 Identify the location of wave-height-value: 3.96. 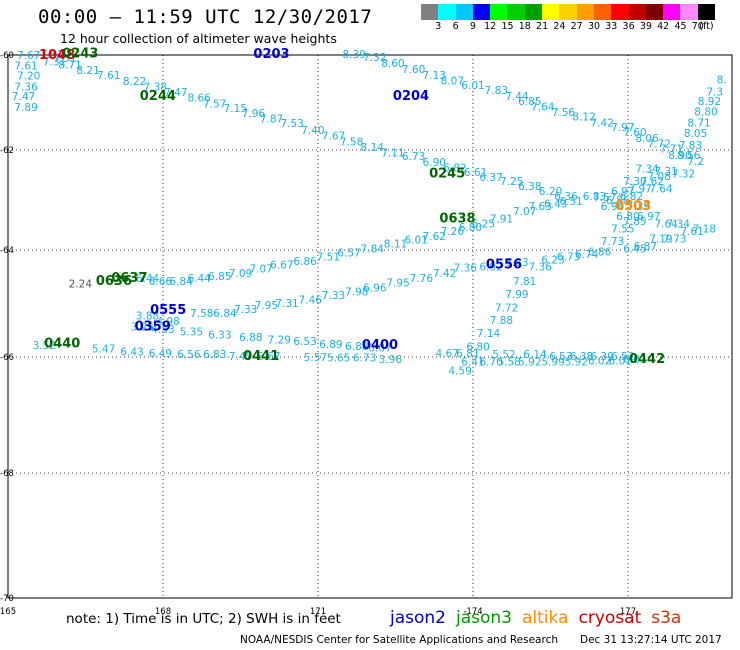
(391, 360).